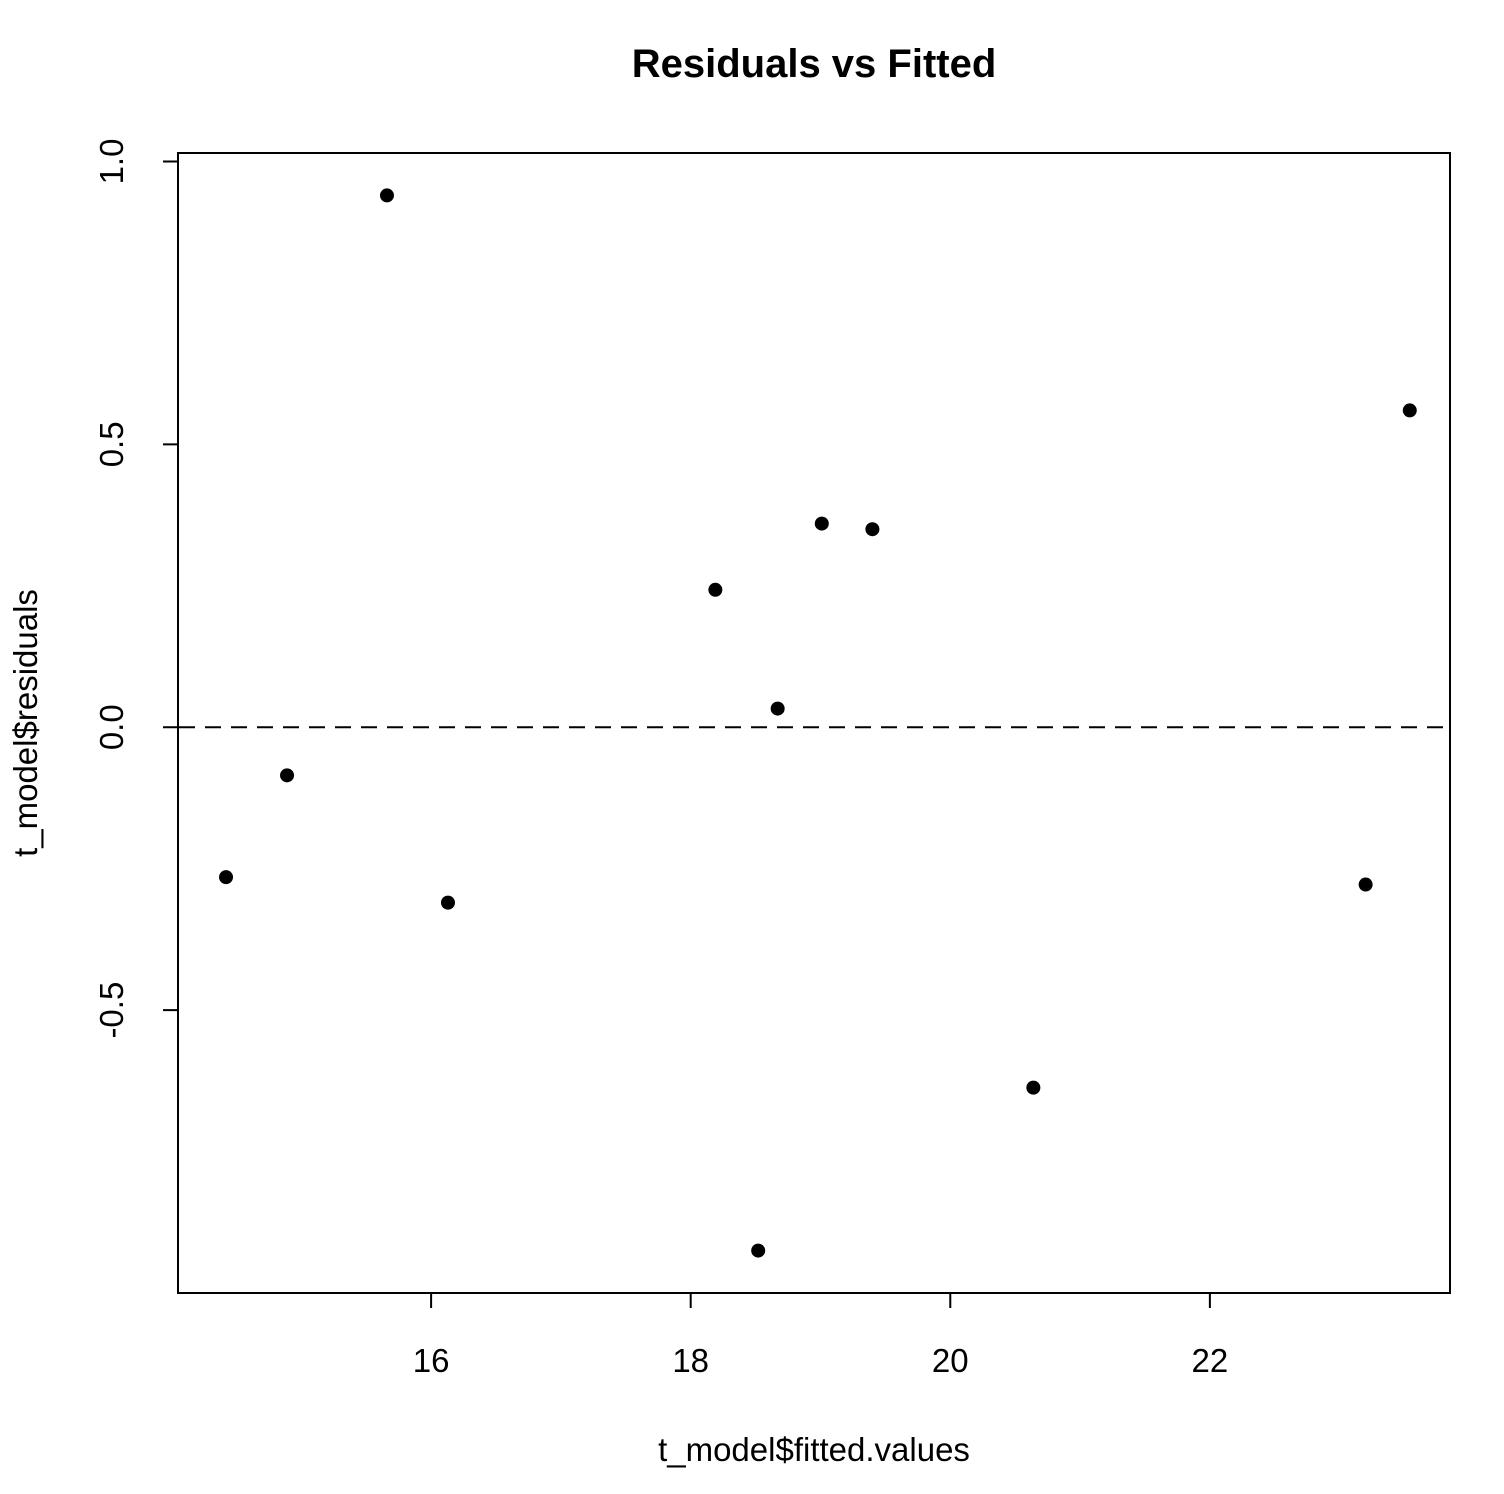 The width and height of the screenshot is (1504, 1494). Describe the element at coordinates (1210, 1360) in the screenshot. I see `x-tick-label: 22` at that location.